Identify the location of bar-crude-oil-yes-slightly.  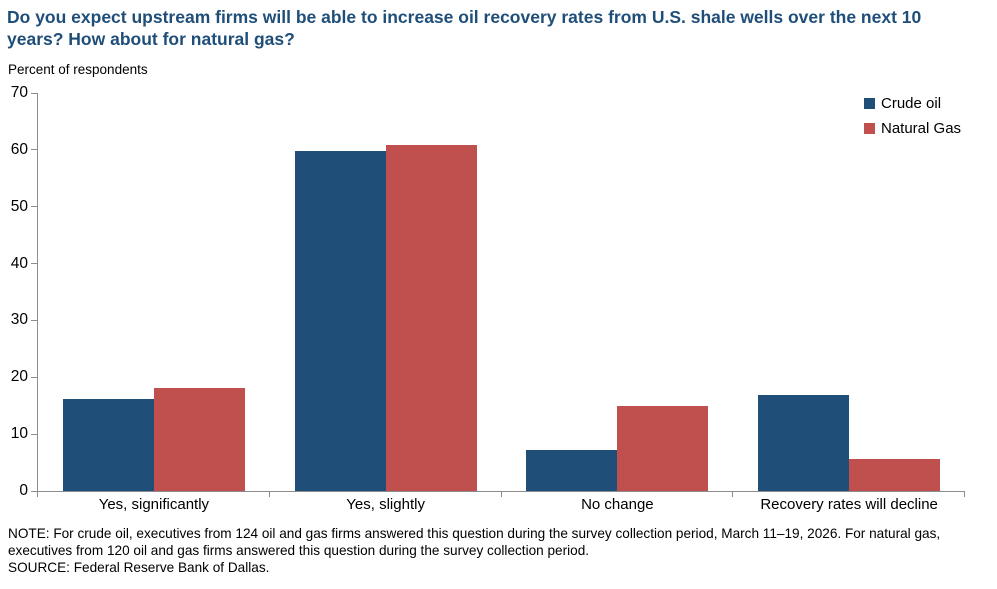
(340, 321).